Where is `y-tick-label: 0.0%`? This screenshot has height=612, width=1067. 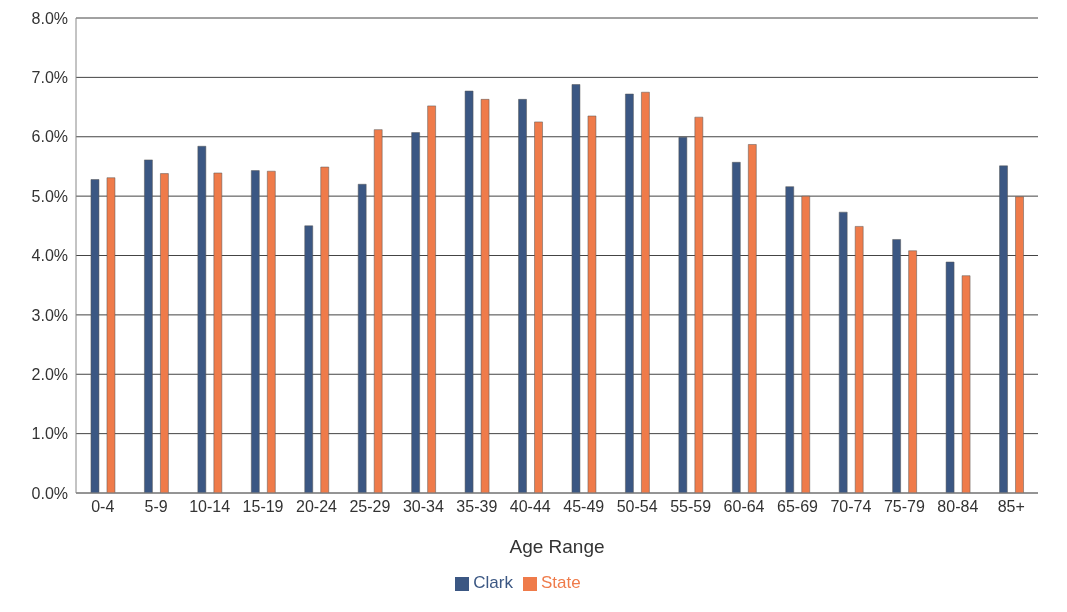
y-tick-label: 0.0% is located at coordinates (49, 493).